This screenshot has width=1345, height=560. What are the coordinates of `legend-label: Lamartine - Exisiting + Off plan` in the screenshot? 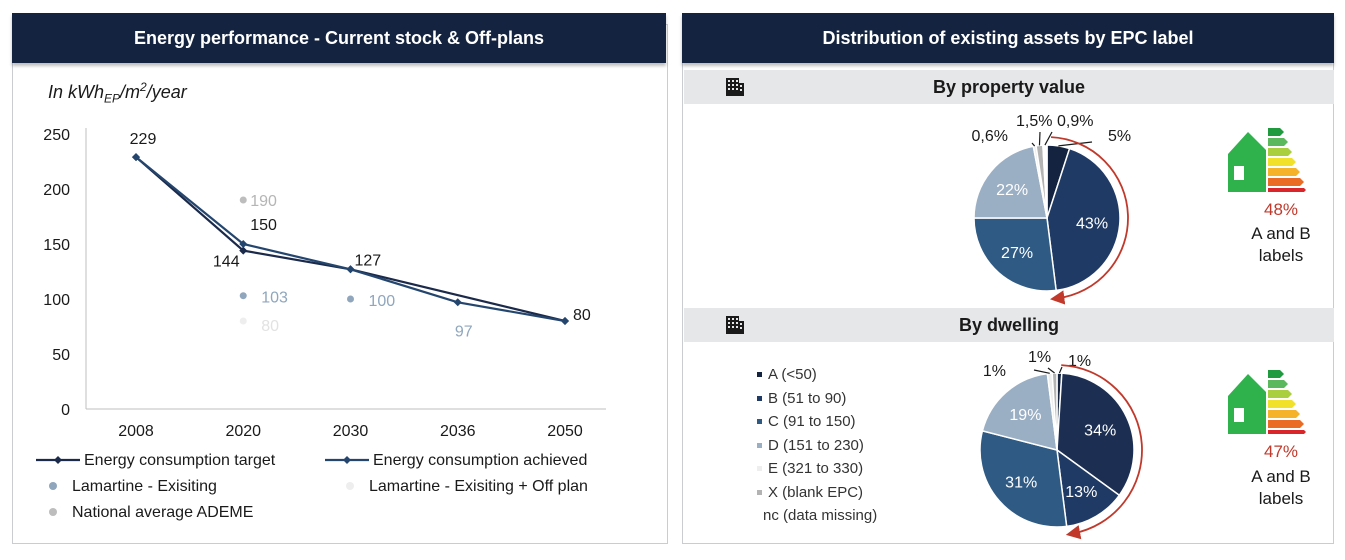 It's located at (478, 486).